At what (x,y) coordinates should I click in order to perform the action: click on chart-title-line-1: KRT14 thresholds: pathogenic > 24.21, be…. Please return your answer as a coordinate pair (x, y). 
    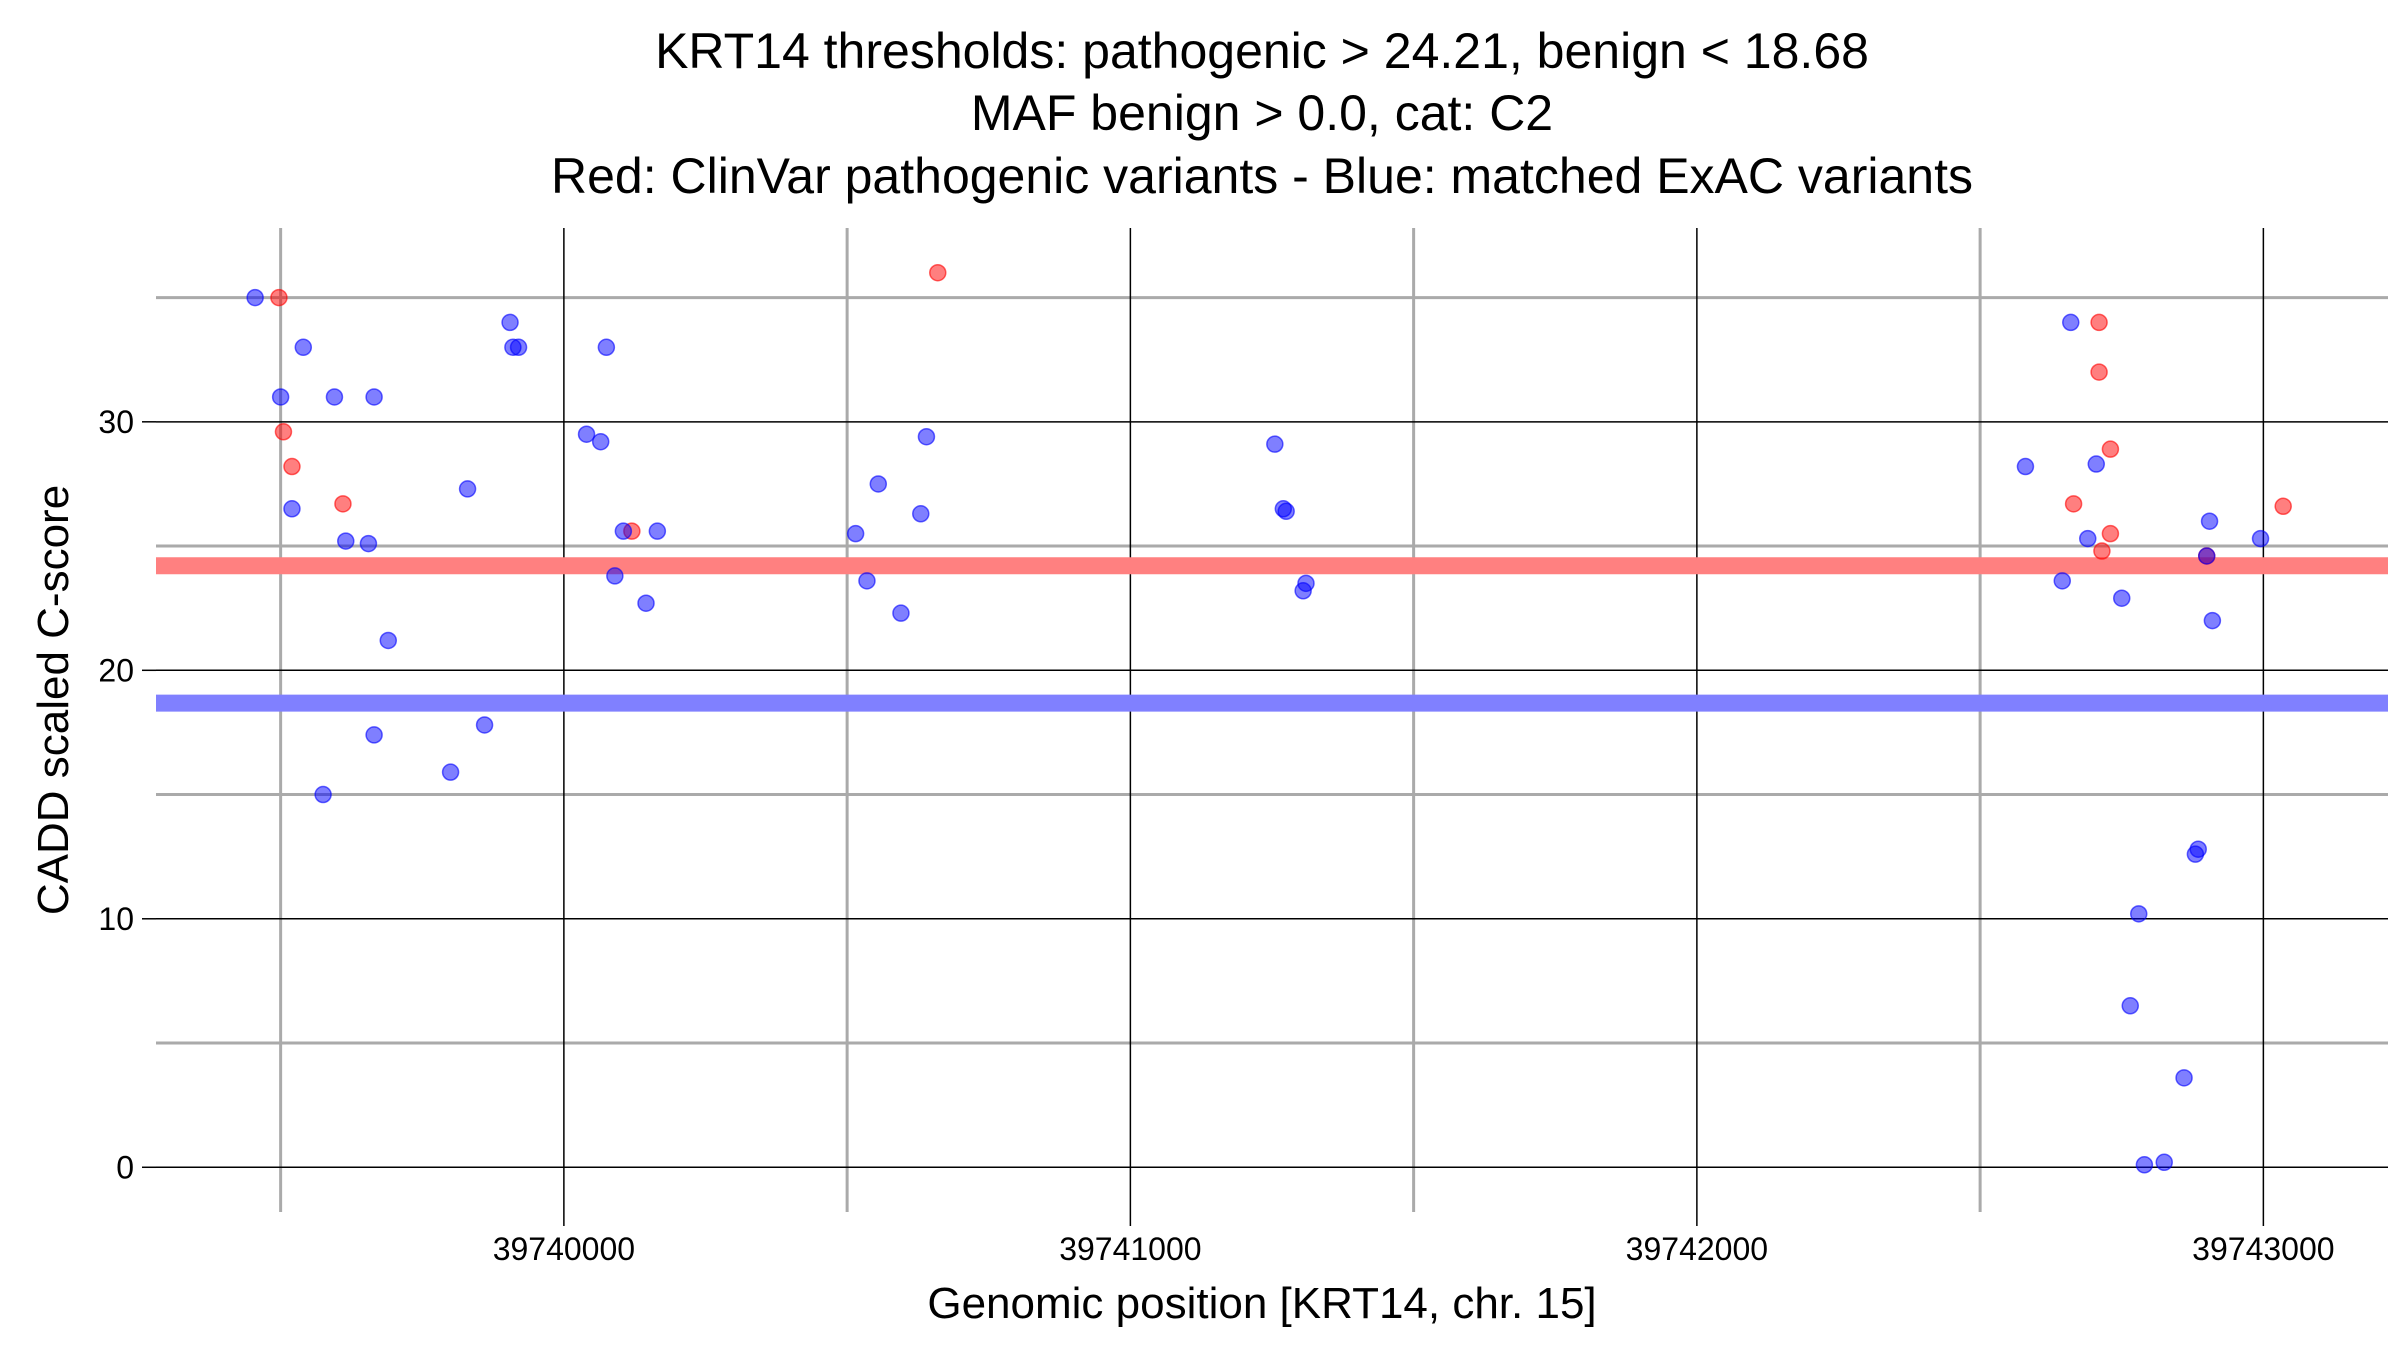
    Looking at the image, I should click on (1262, 51).